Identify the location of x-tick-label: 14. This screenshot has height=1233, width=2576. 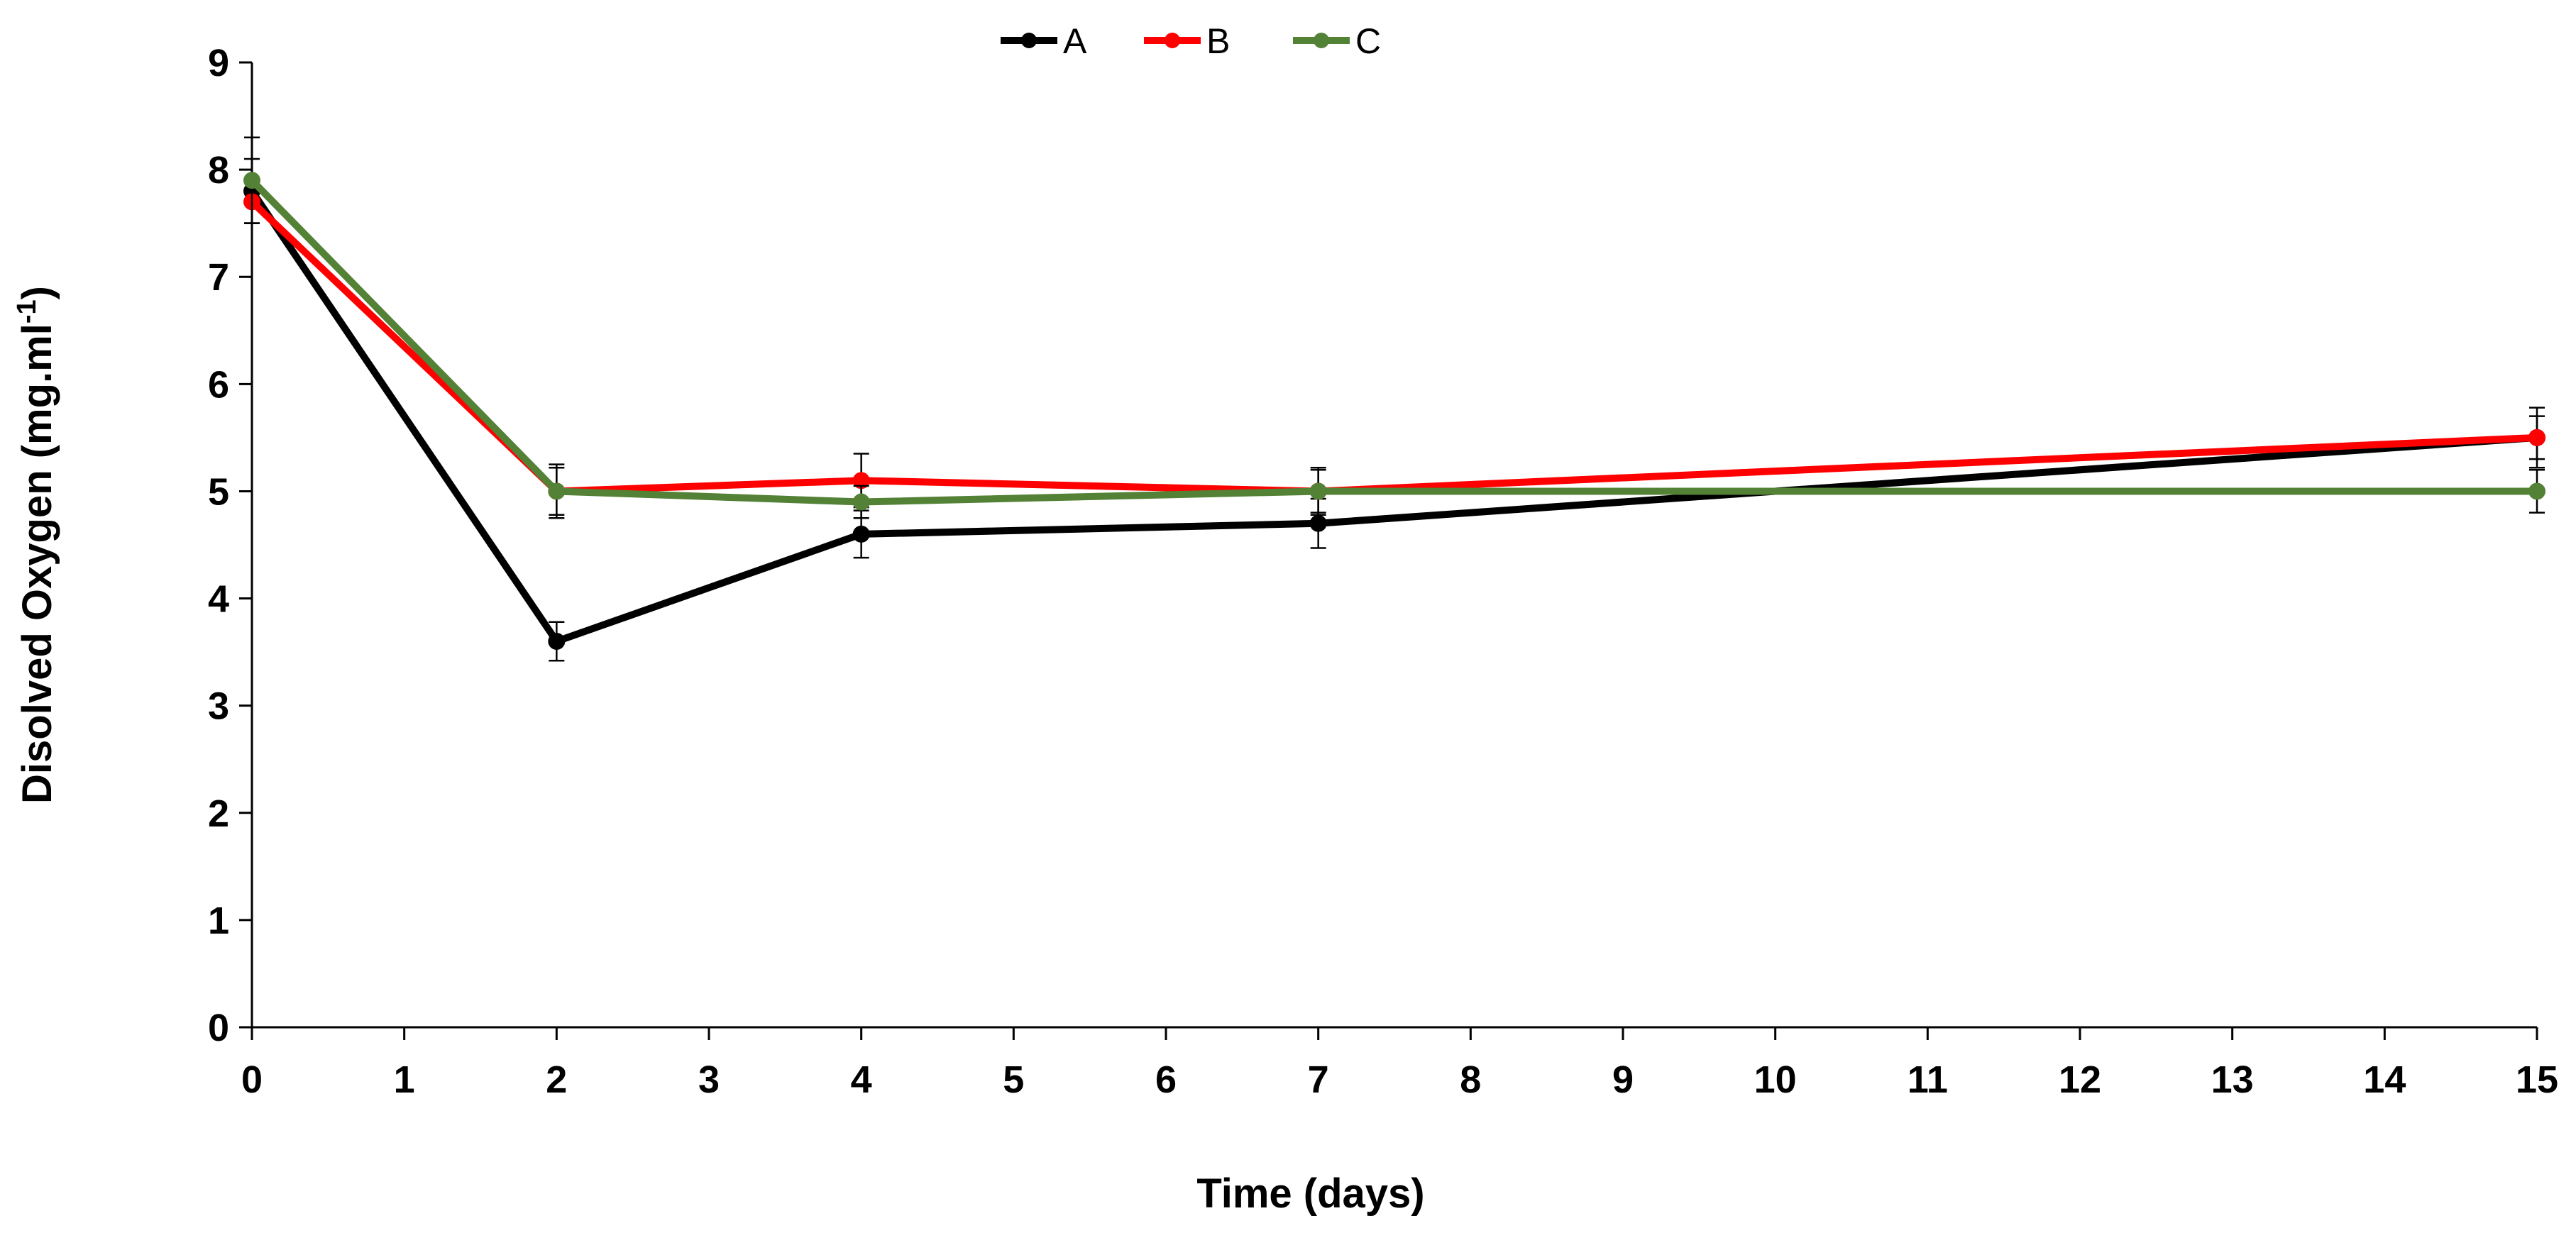
(2384, 1079).